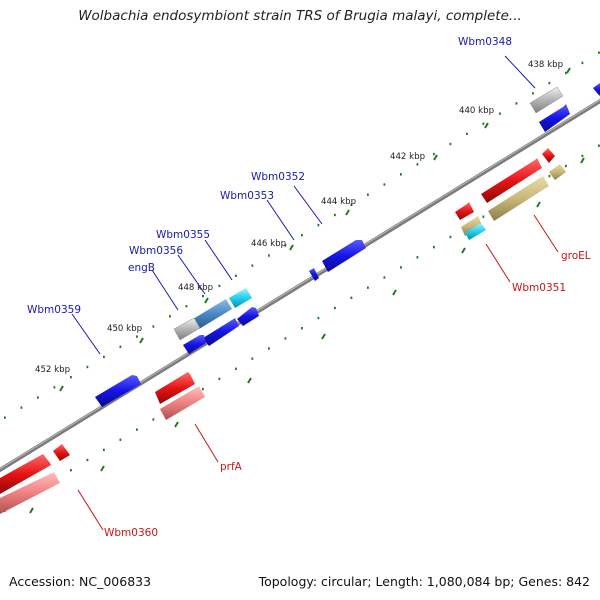 The height and width of the screenshot is (600, 600). I want to click on gene-wbm0349-cds, so click(554, 118).